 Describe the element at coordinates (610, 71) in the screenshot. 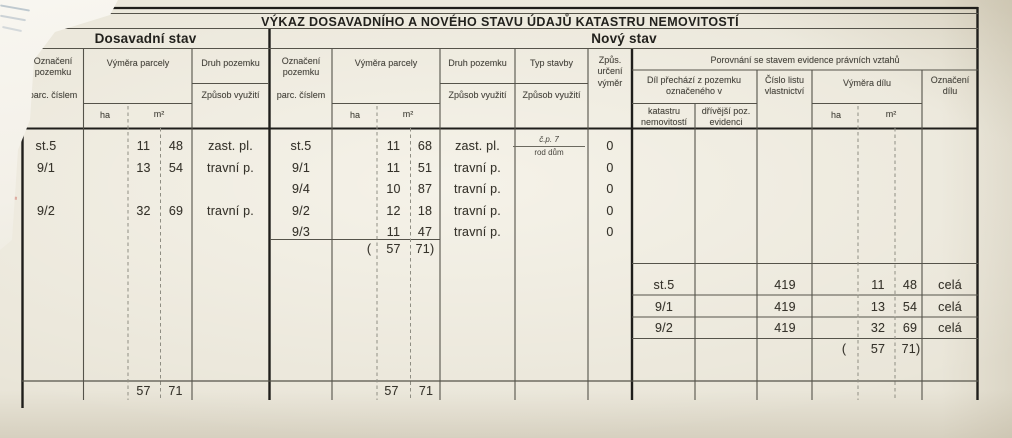

I see `col-header-determination: Způs. určení výměr` at that location.